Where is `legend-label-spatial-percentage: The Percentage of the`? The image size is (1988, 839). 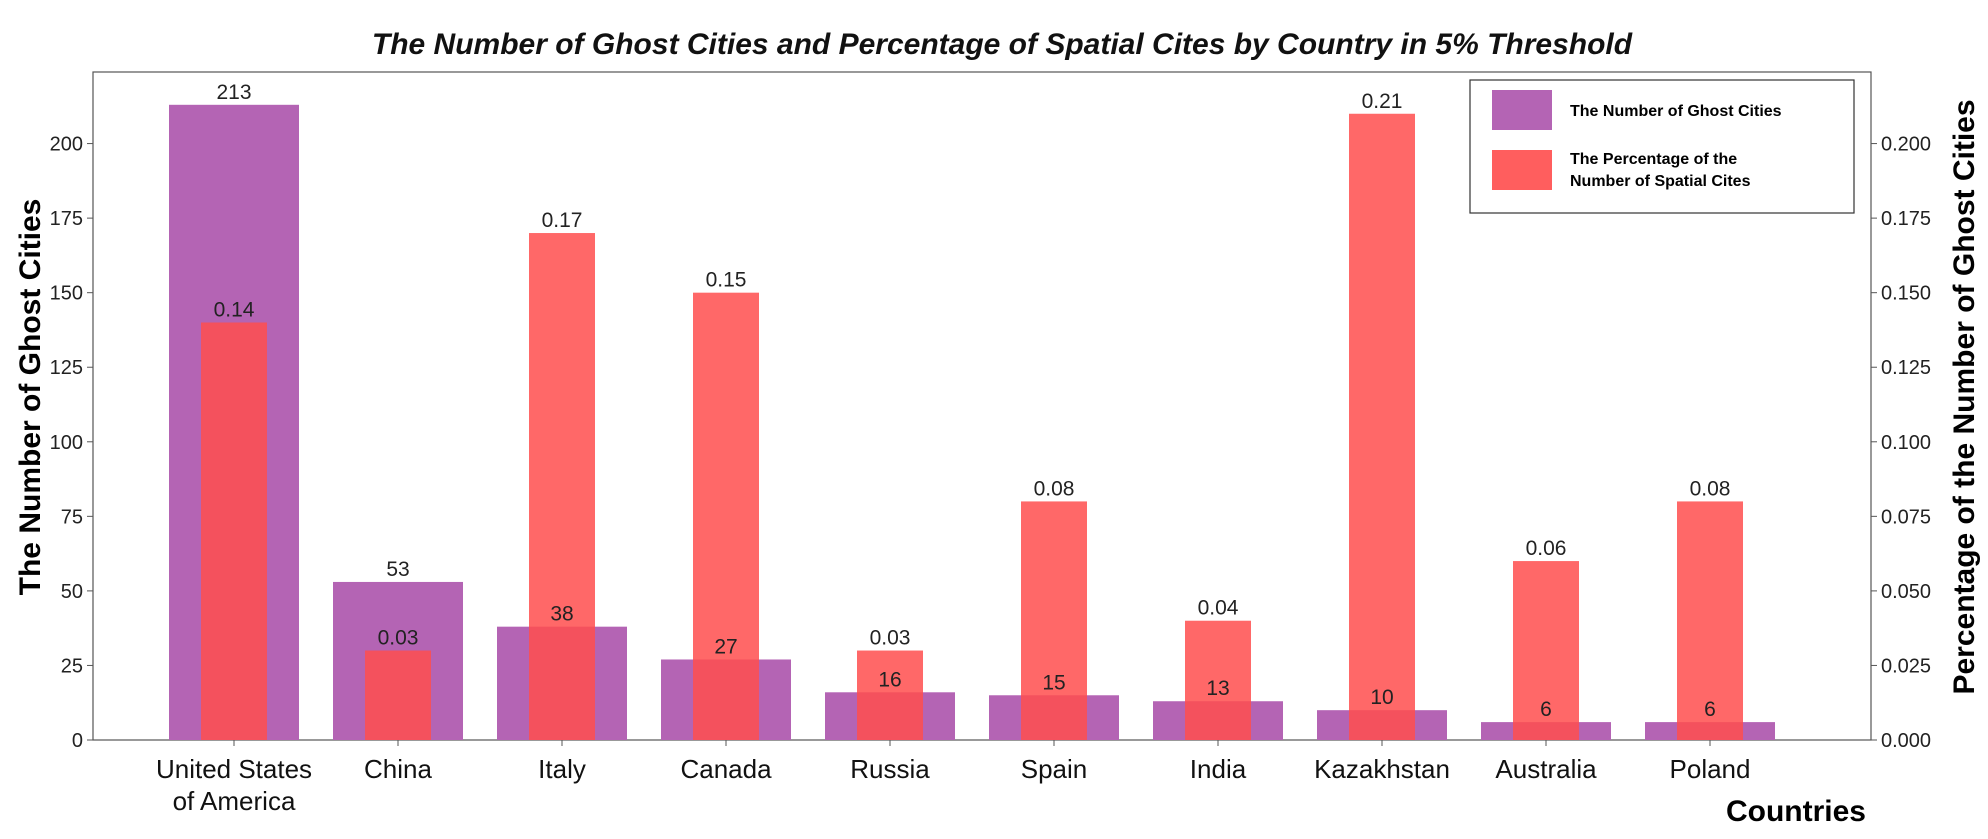 legend-label-spatial-percentage: The Percentage of the is located at coordinates (1653, 159).